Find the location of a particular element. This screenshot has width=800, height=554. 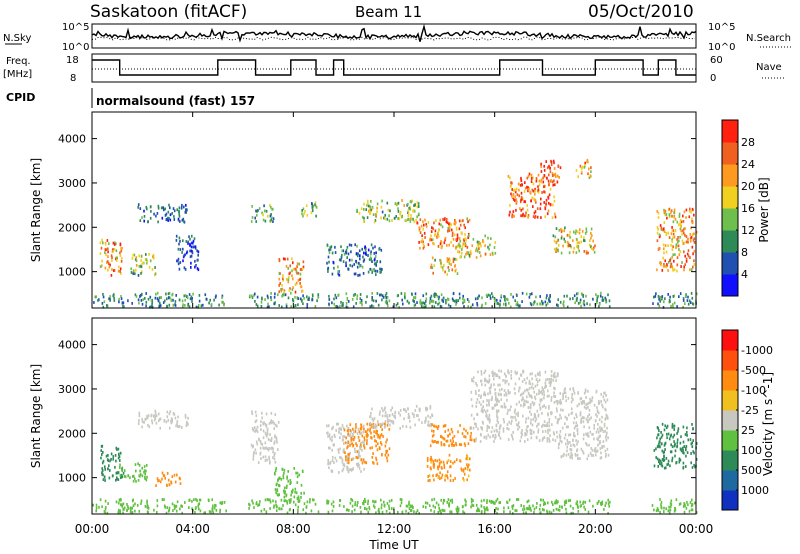

freq-label: Freq. is located at coordinates (18, 61).